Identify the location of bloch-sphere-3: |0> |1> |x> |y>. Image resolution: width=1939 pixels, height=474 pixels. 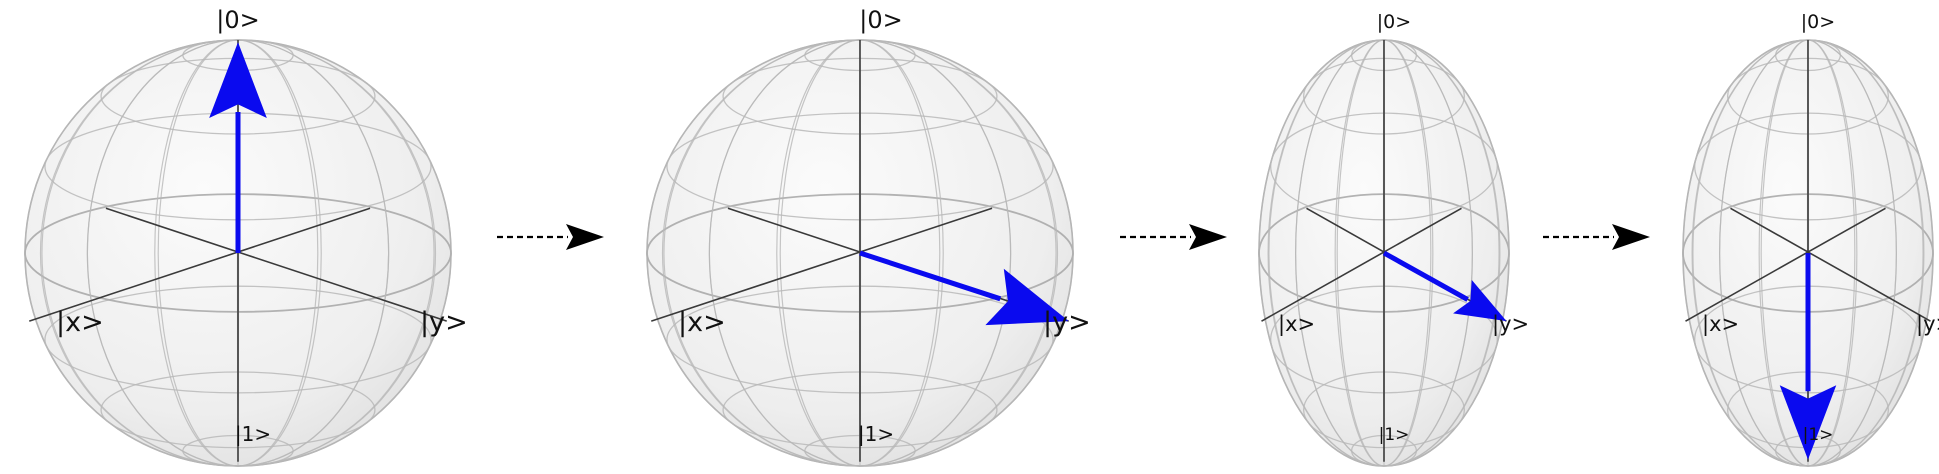
(1393, 239).